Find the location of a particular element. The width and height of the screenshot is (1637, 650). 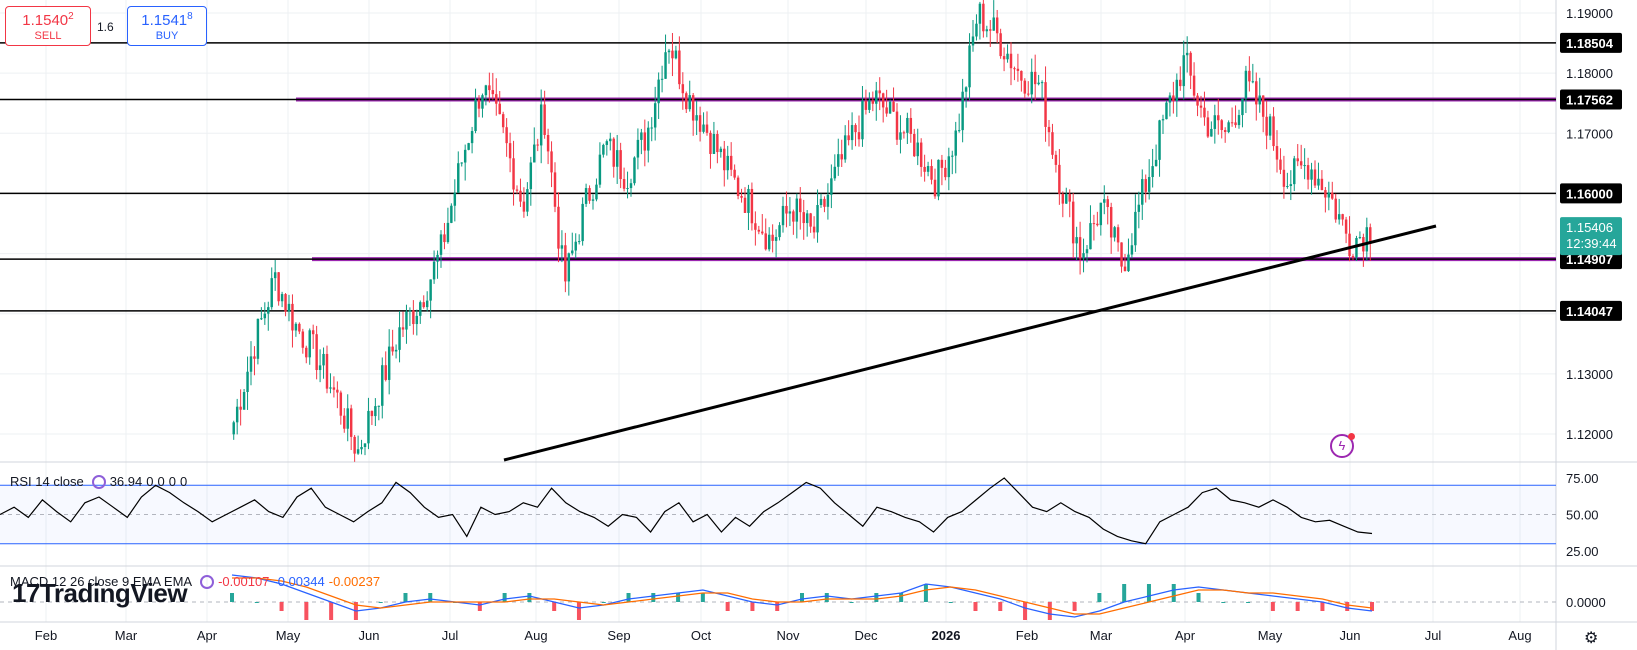

buy-button: 1.15418 BUY is located at coordinates (167, 26).